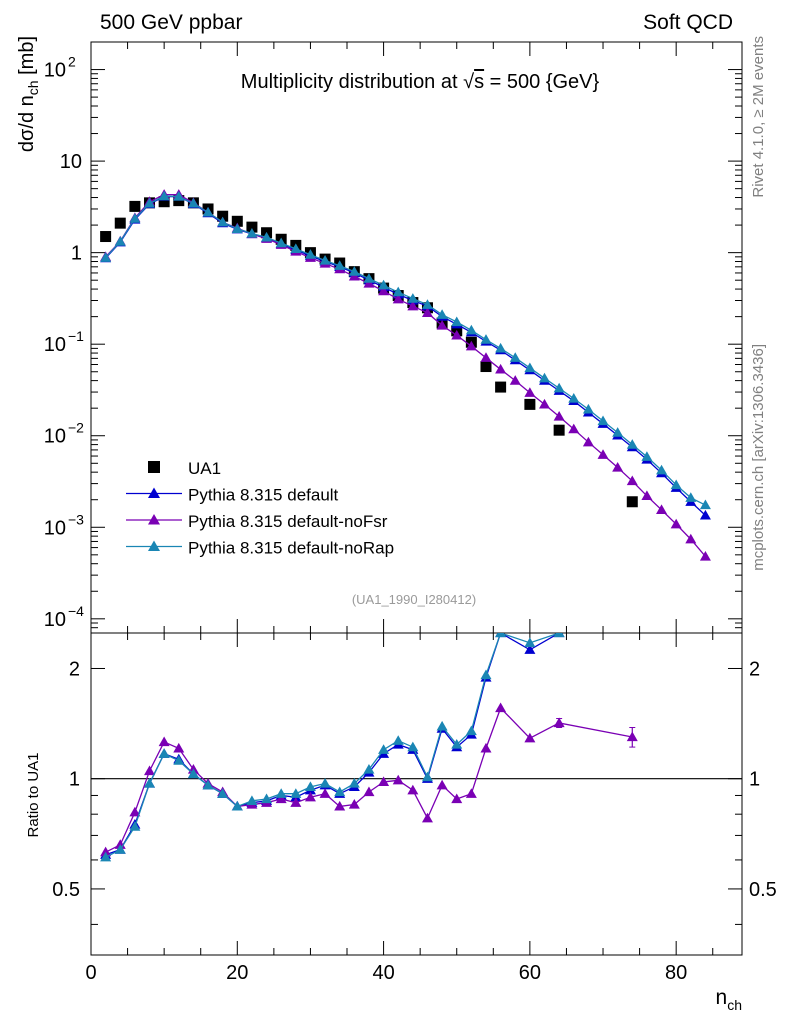 The width and height of the screenshot is (786, 1024). What do you see at coordinates (27, 123) in the screenshot?
I see `main-ylabel-text: dσ/d n` at bounding box center [27, 123].